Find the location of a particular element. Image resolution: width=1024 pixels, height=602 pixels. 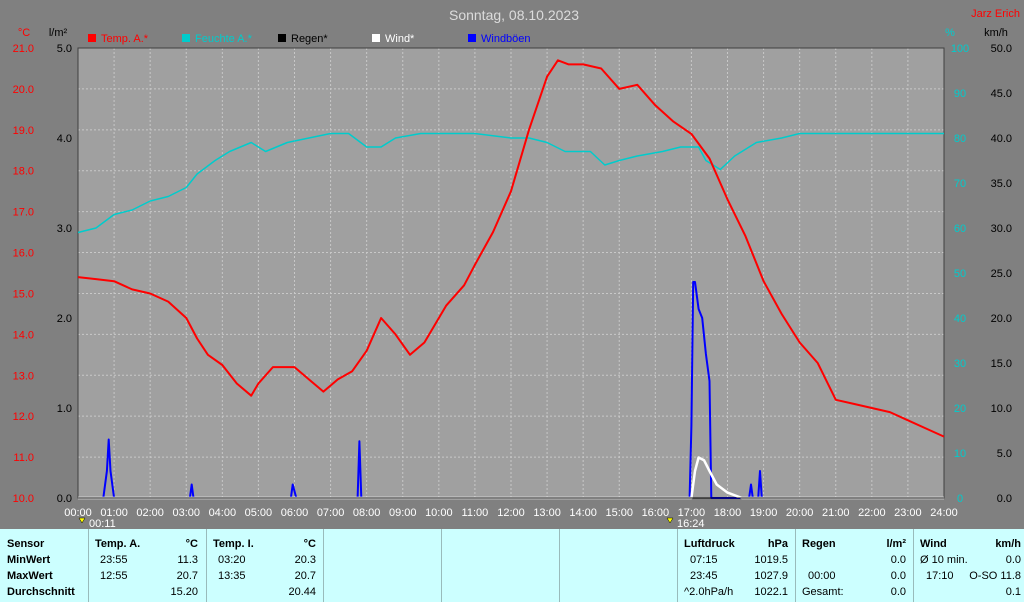

temp-i-max-time: 13:35 is located at coordinates (232, 576).